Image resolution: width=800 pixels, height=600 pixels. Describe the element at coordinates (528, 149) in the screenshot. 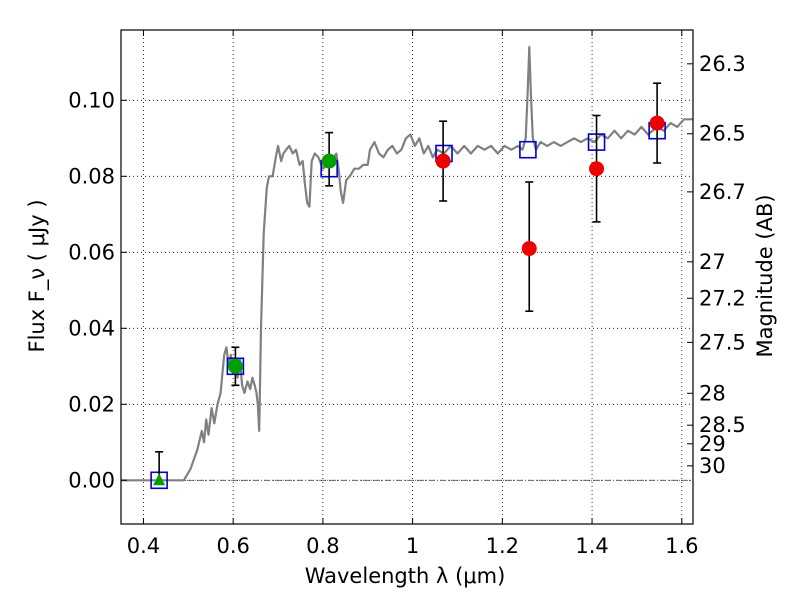

I see `model-photometry-square` at that location.